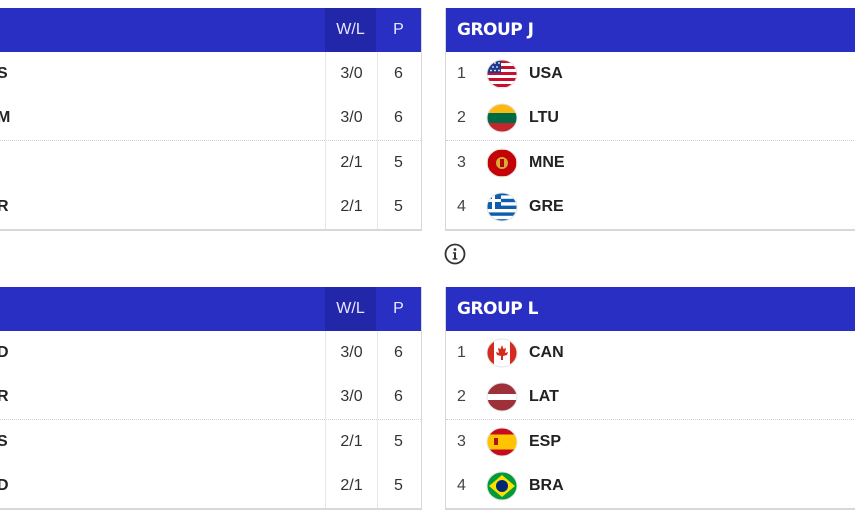 This screenshot has width=855, height=513. What do you see at coordinates (545, 441) in the screenshot?
I see `team-code: ESP` at bounding box center [545, 441].